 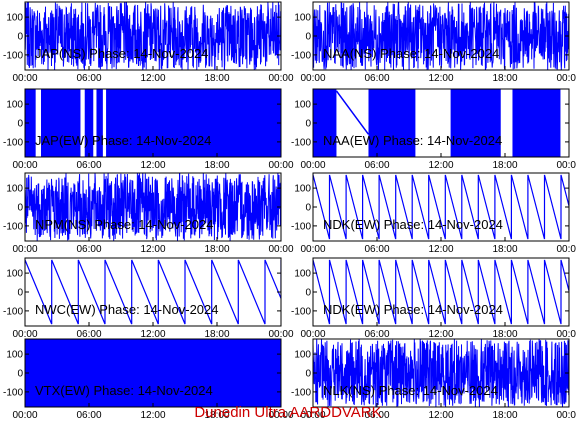 I want to click on panel-title: NAA(EW) Phase: 14-Nov-2024, so click(x=412, y=140).